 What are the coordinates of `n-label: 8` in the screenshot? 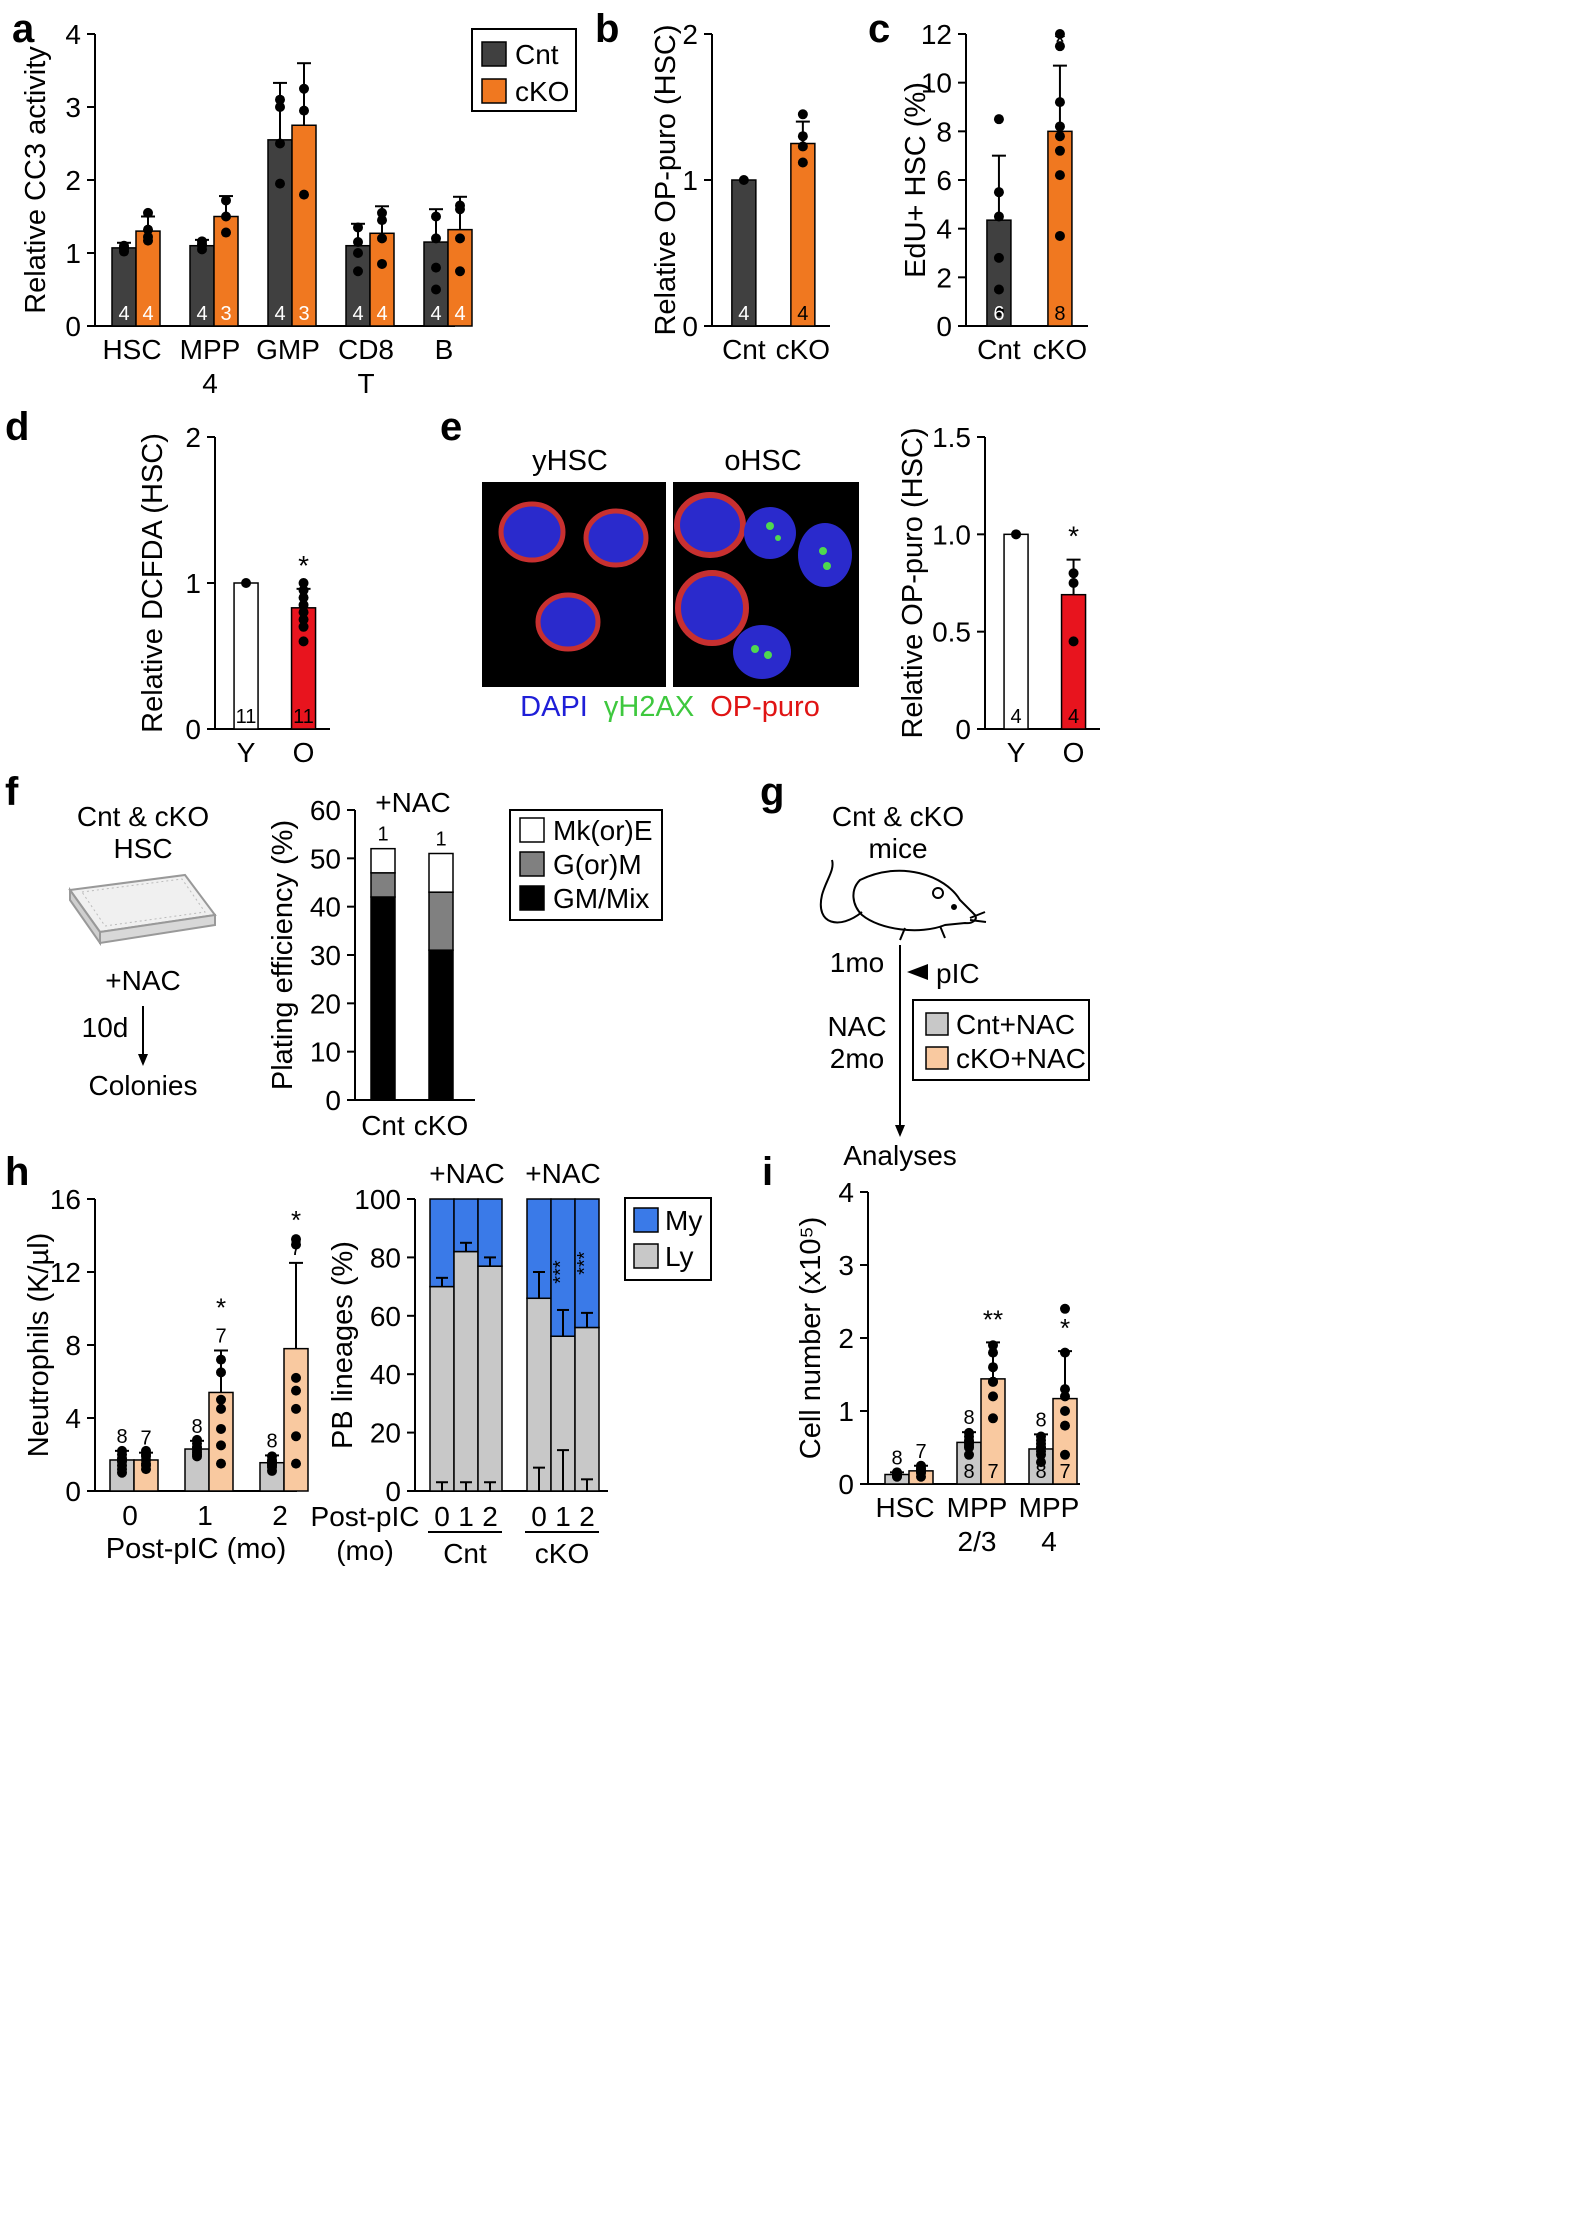 It's located at (121, 1437).